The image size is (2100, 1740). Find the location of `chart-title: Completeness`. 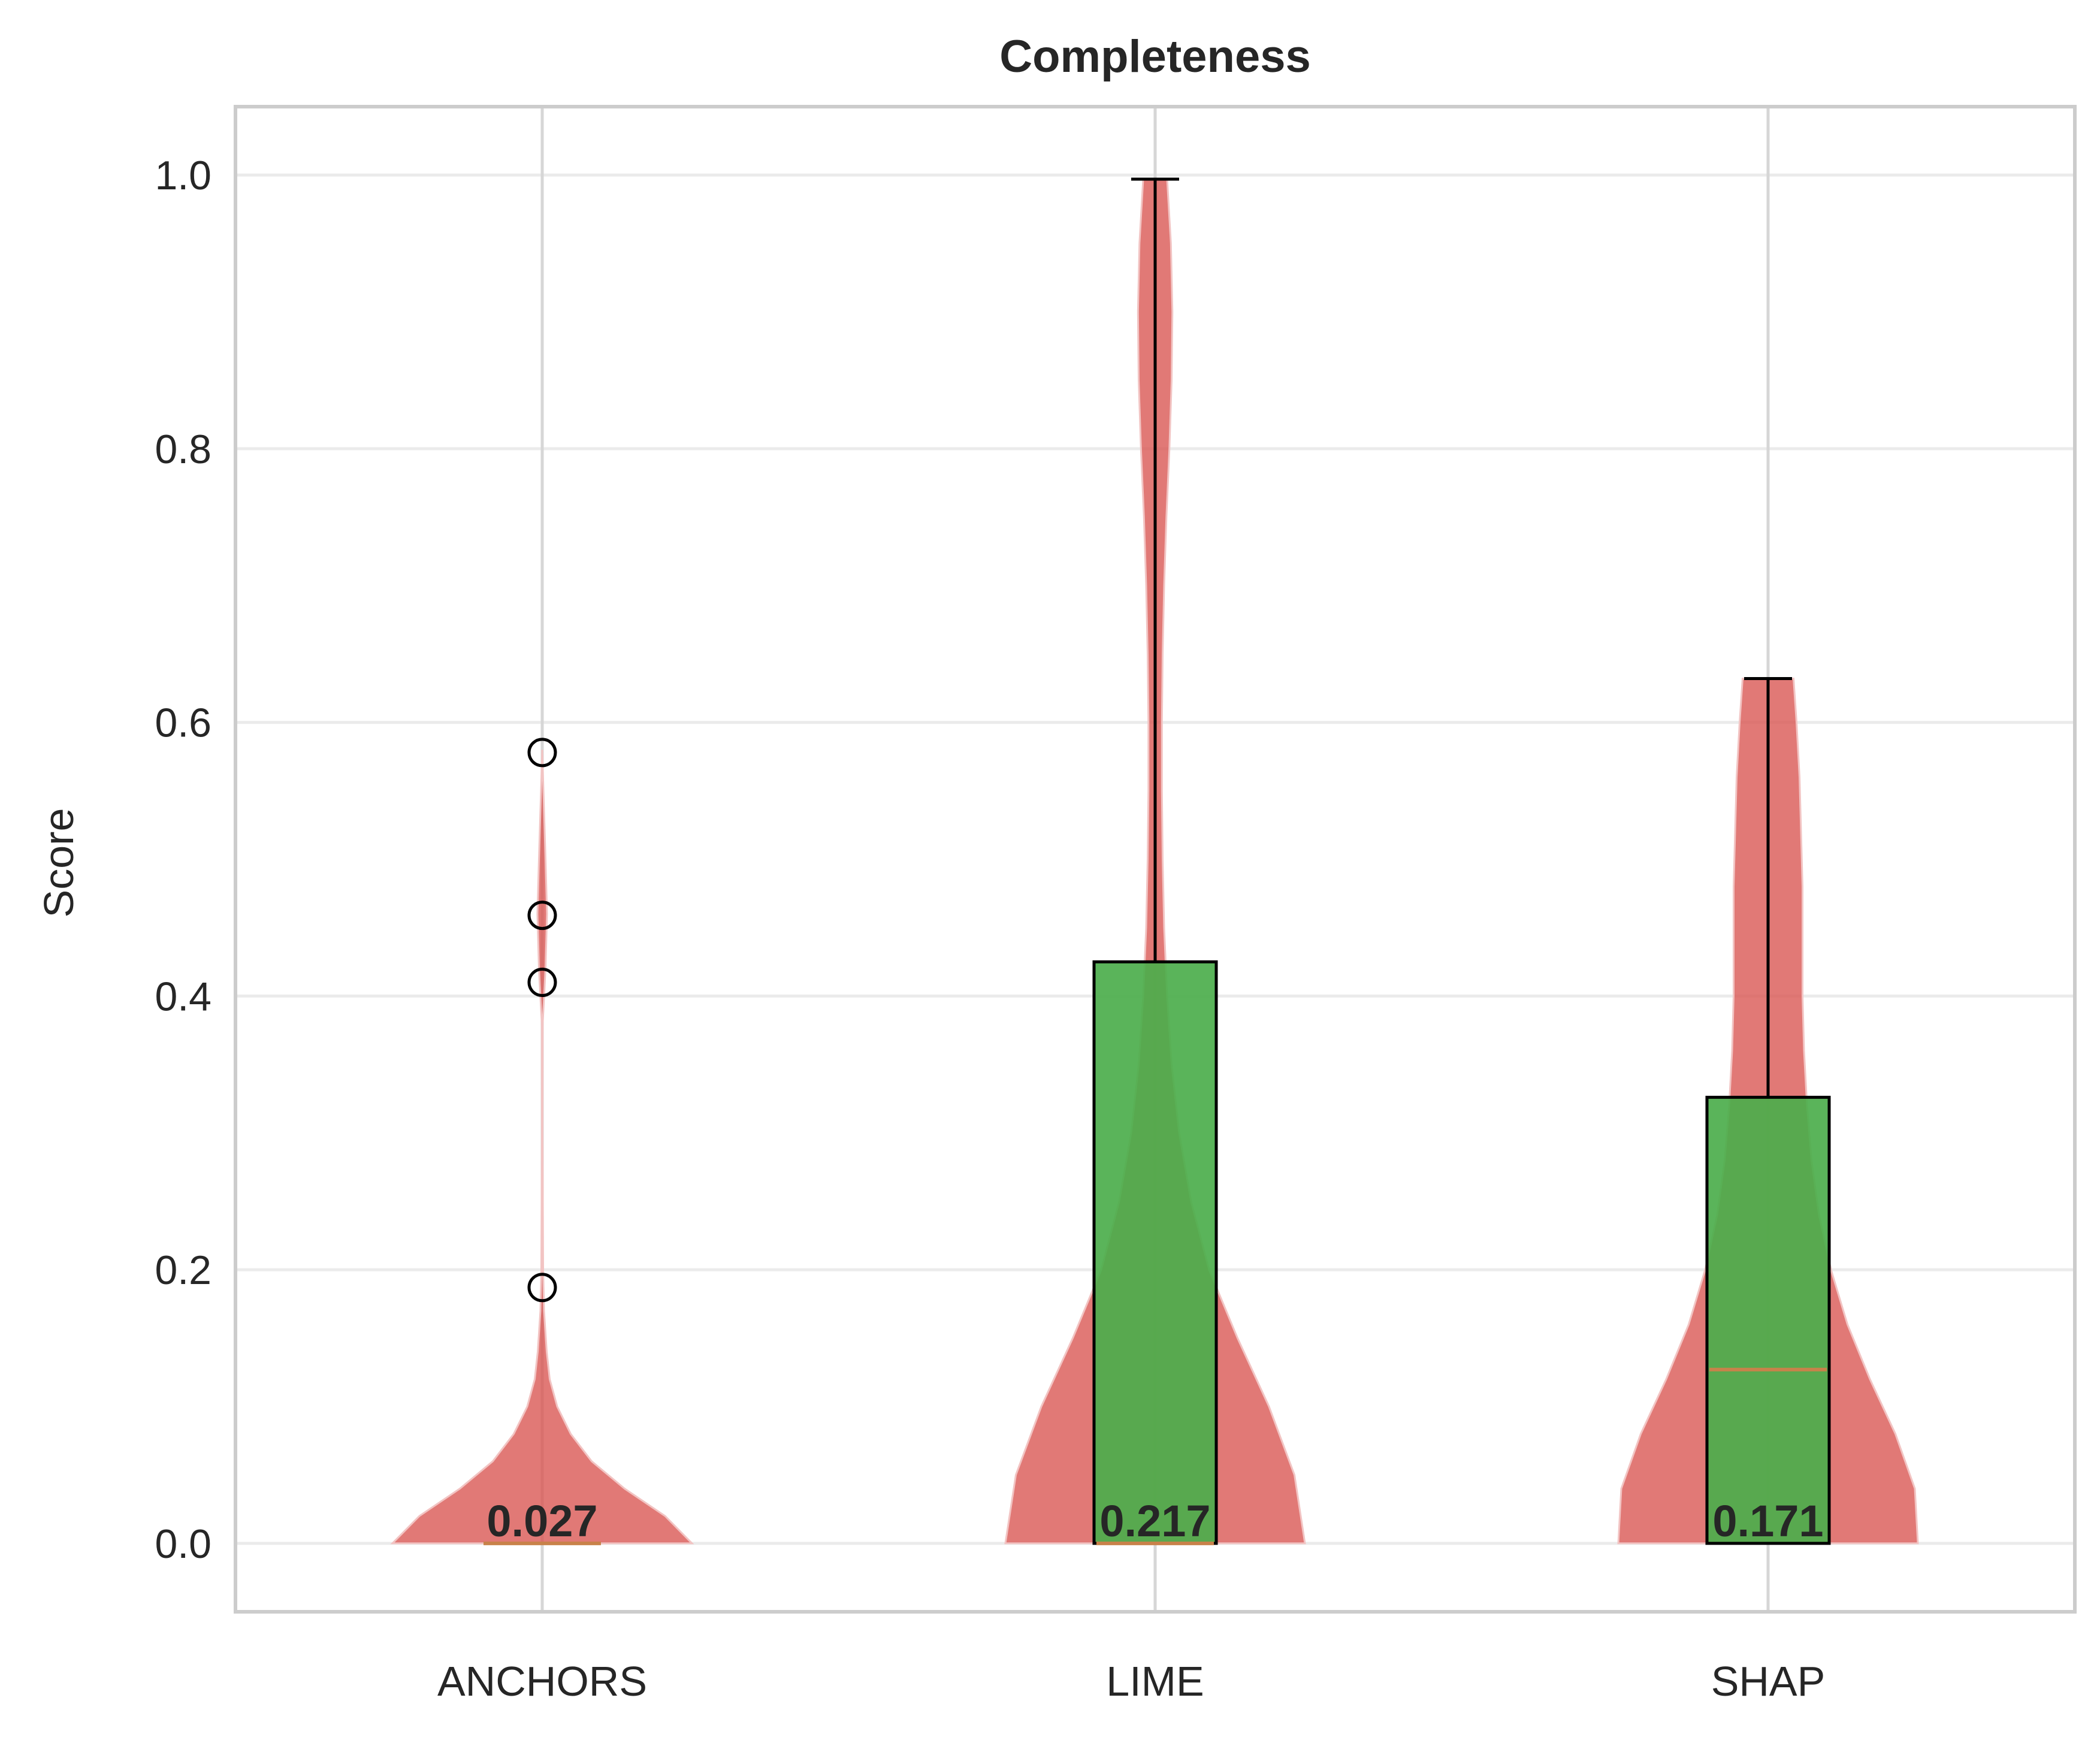

chart-title: Completeness is located at coordinates (1155, 56).